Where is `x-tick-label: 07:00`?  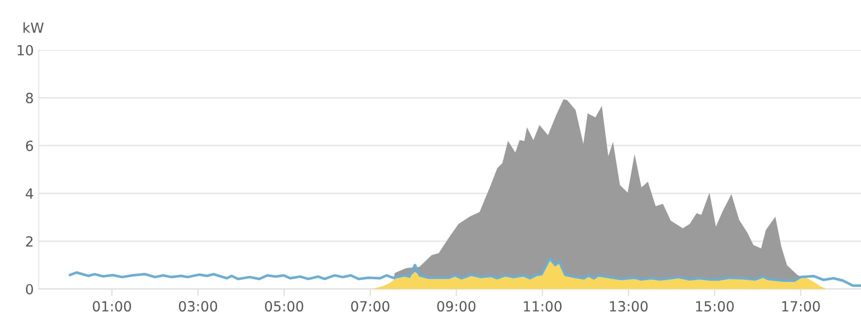
x-tick-label: 07:00 is located at coordinates (370, 306).